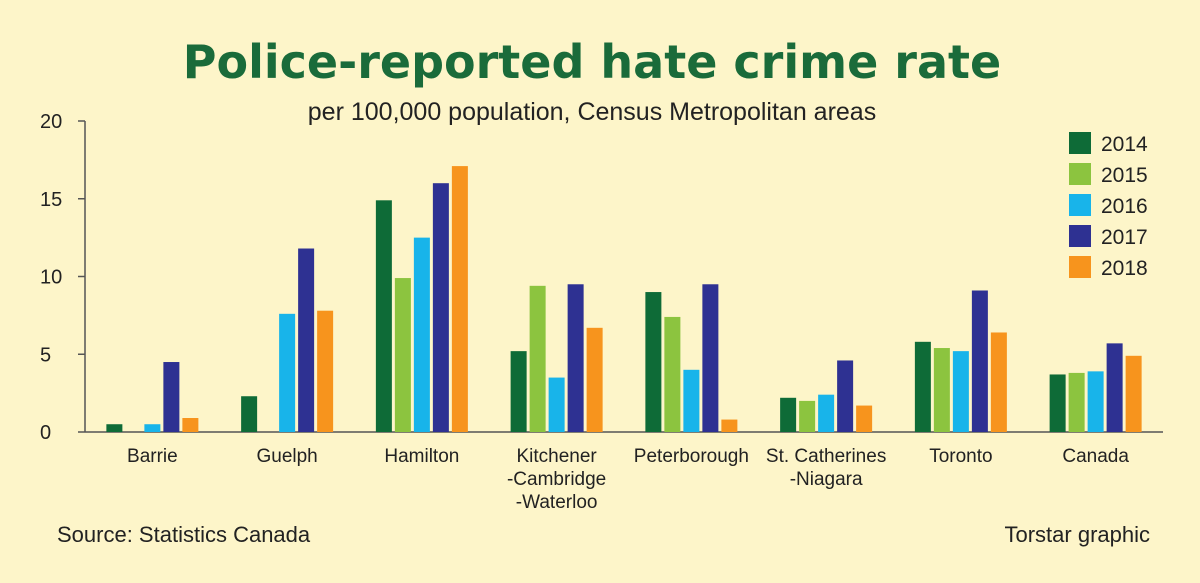 The image size is (1200, 583). I want to click on legend-swatch-2014, so click(1080, 143).